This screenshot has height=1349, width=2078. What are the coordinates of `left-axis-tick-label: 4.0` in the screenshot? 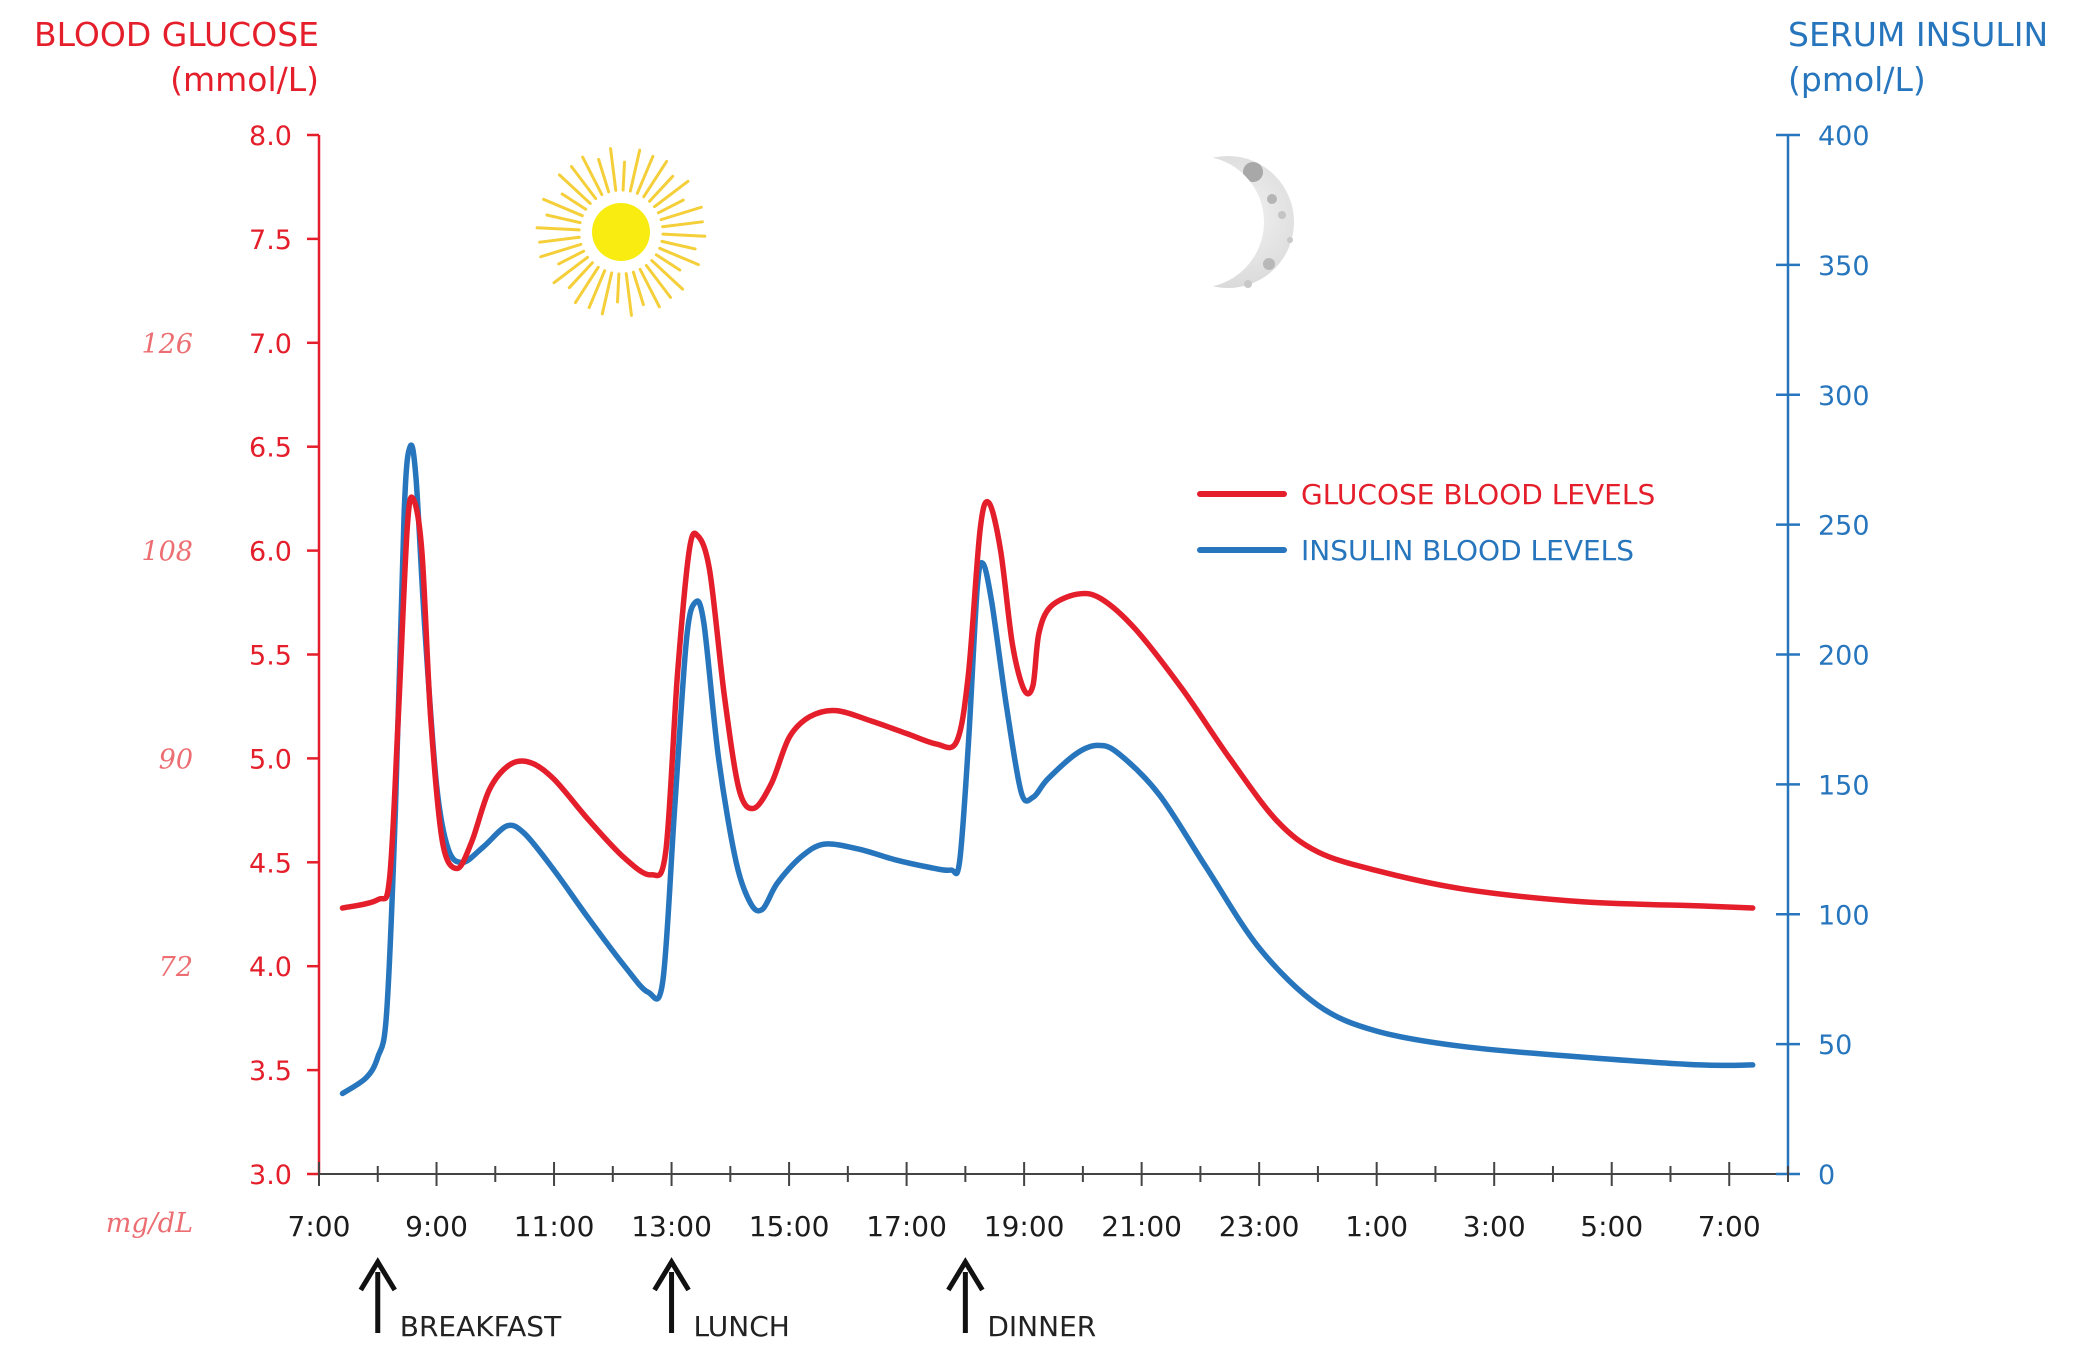 It's located at (270, 967).